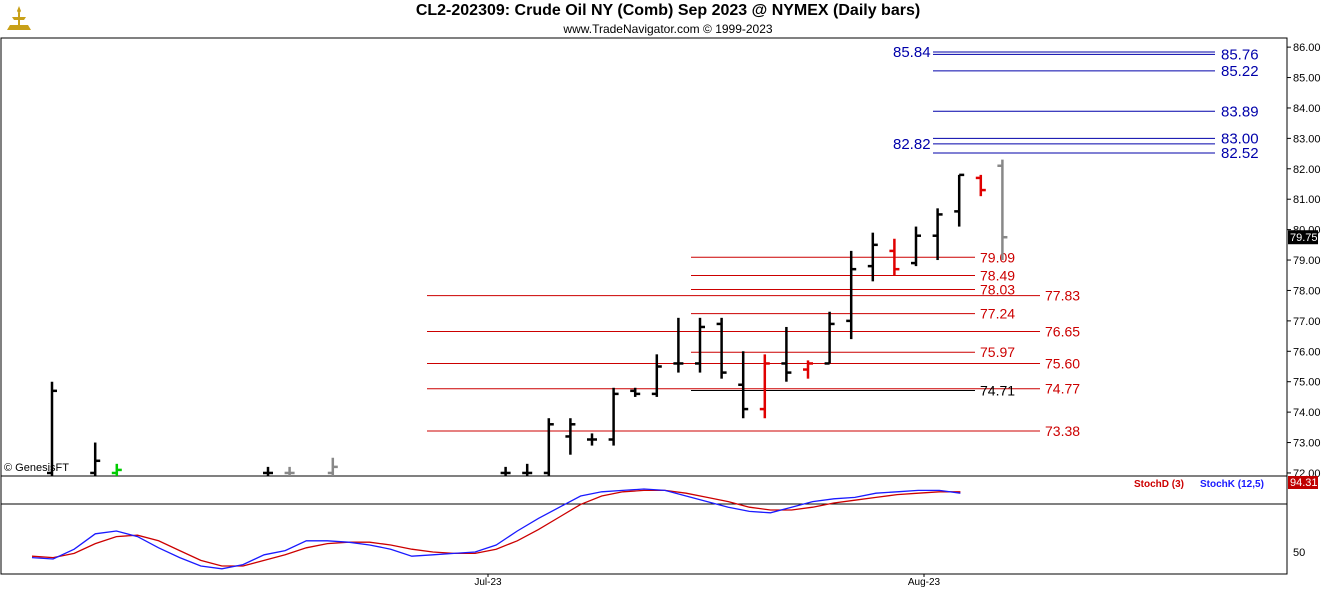 The width and height of the screenshot is (1336, 591). I want to click on y-tick-label: 76.00, so click(1307, 352).